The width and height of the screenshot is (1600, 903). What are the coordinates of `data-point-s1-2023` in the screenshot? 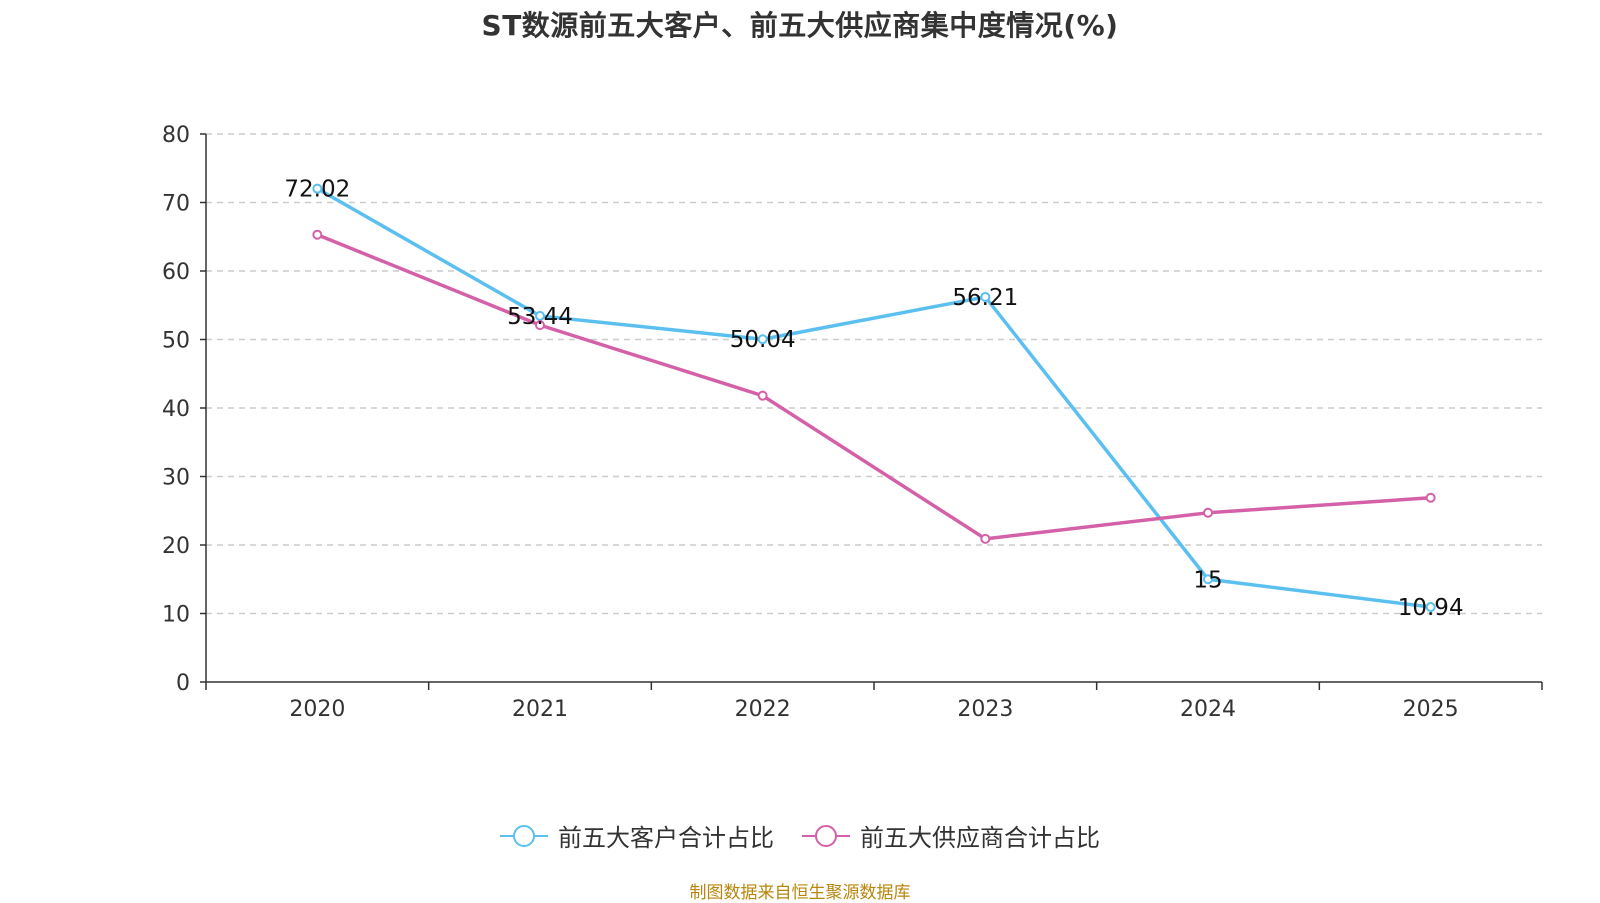 It's located at (985, 538).